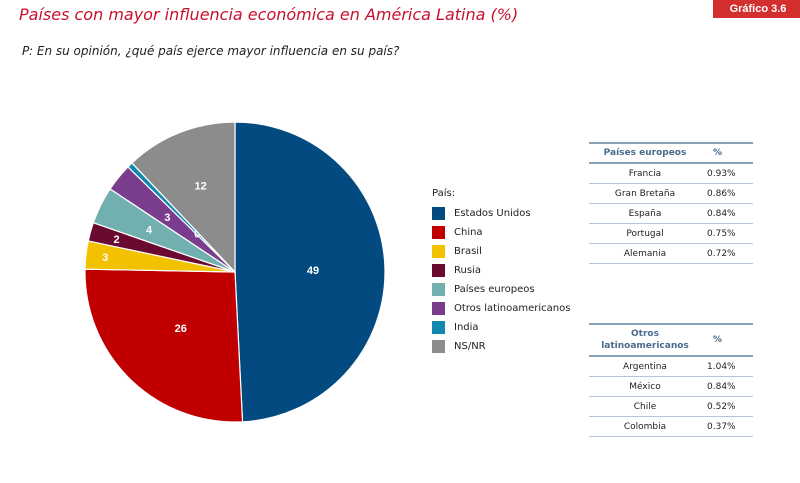 The image size is (800, 483). What do you see at coordinates (645, 386) in the screenshot?
I see `country-name: México` at bounding box center [645, 386].